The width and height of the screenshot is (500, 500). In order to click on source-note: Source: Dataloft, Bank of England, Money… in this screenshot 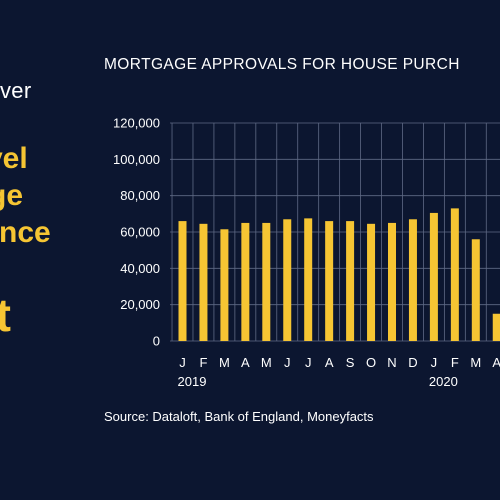, I will do `click(239, 416)`.